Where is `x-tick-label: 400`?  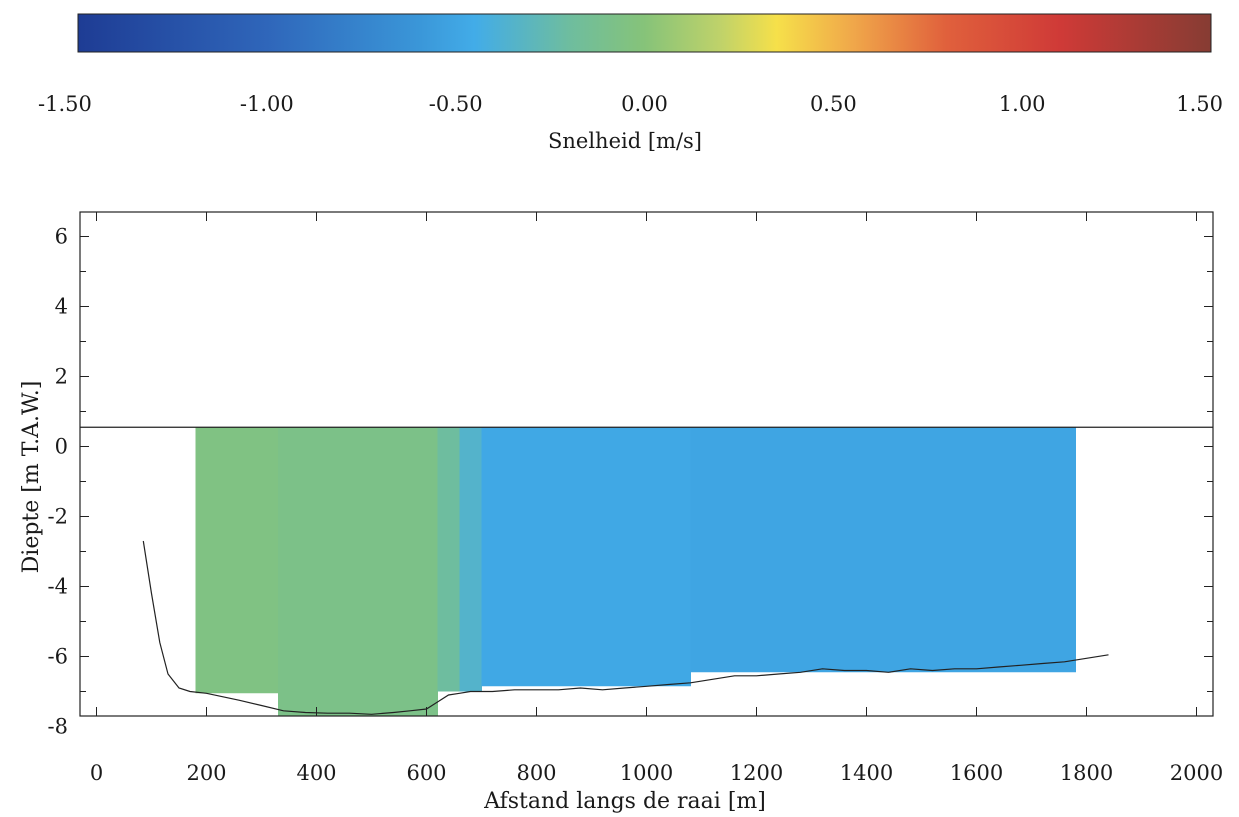 x-tick-label: 400 is located at coordinates (316, 773).